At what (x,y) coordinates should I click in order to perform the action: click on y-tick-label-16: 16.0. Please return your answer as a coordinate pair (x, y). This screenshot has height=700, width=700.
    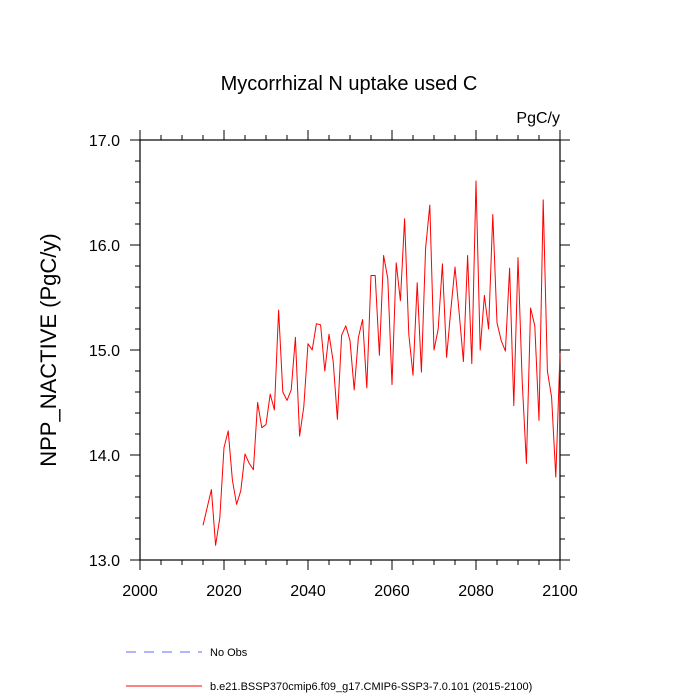
    Looking at the image, I should click on (104, 246).